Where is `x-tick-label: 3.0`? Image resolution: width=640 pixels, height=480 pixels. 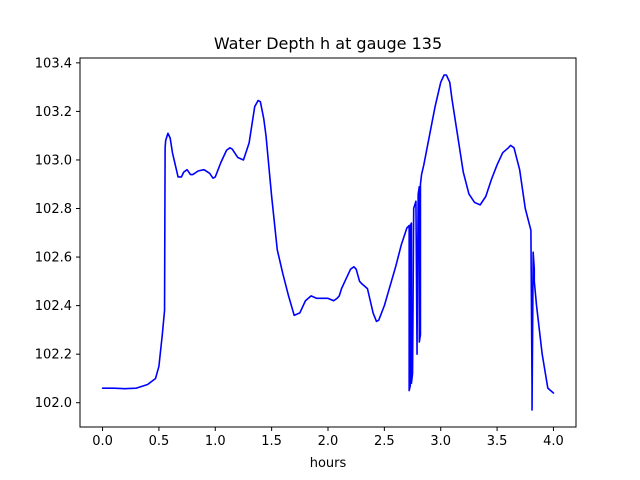
x-tick-label: 3.0 is located at coordinates (440, 441).